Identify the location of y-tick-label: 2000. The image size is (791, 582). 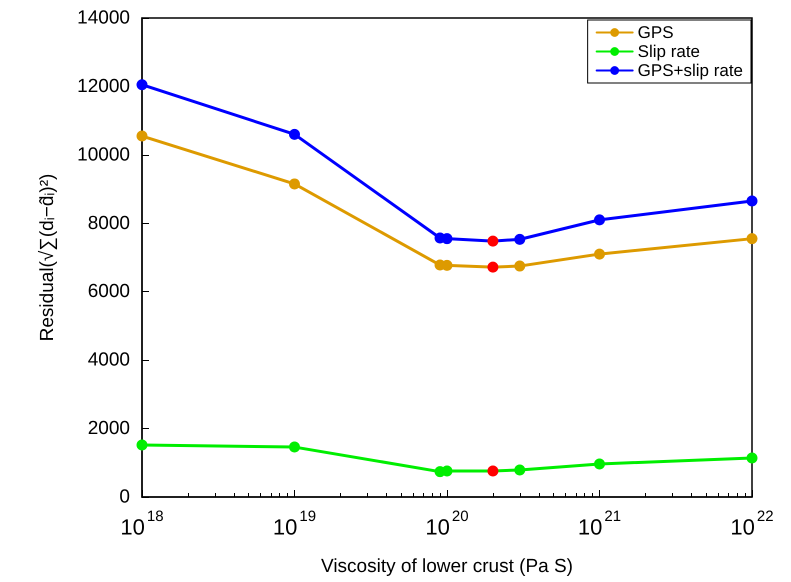
(109, 429).